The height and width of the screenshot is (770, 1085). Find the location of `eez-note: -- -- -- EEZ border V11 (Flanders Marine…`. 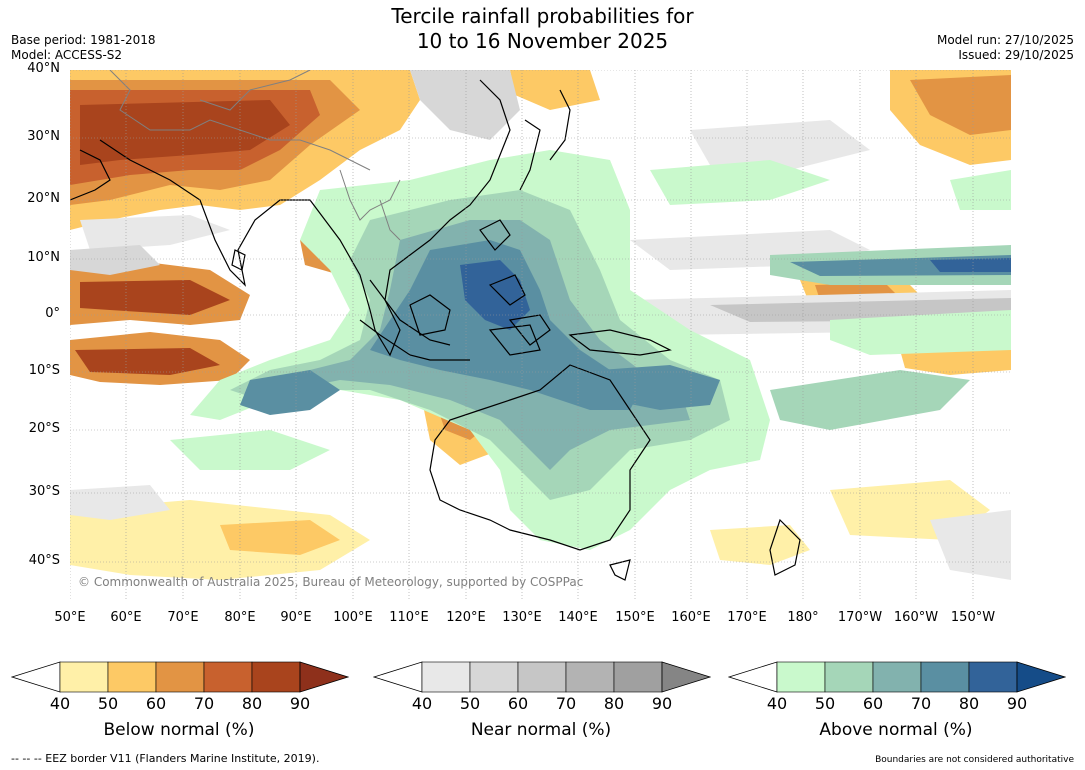

eez-note: -- -- -- EEZ border V11 (Flanders Marine… is located at coordinates (165, 758).